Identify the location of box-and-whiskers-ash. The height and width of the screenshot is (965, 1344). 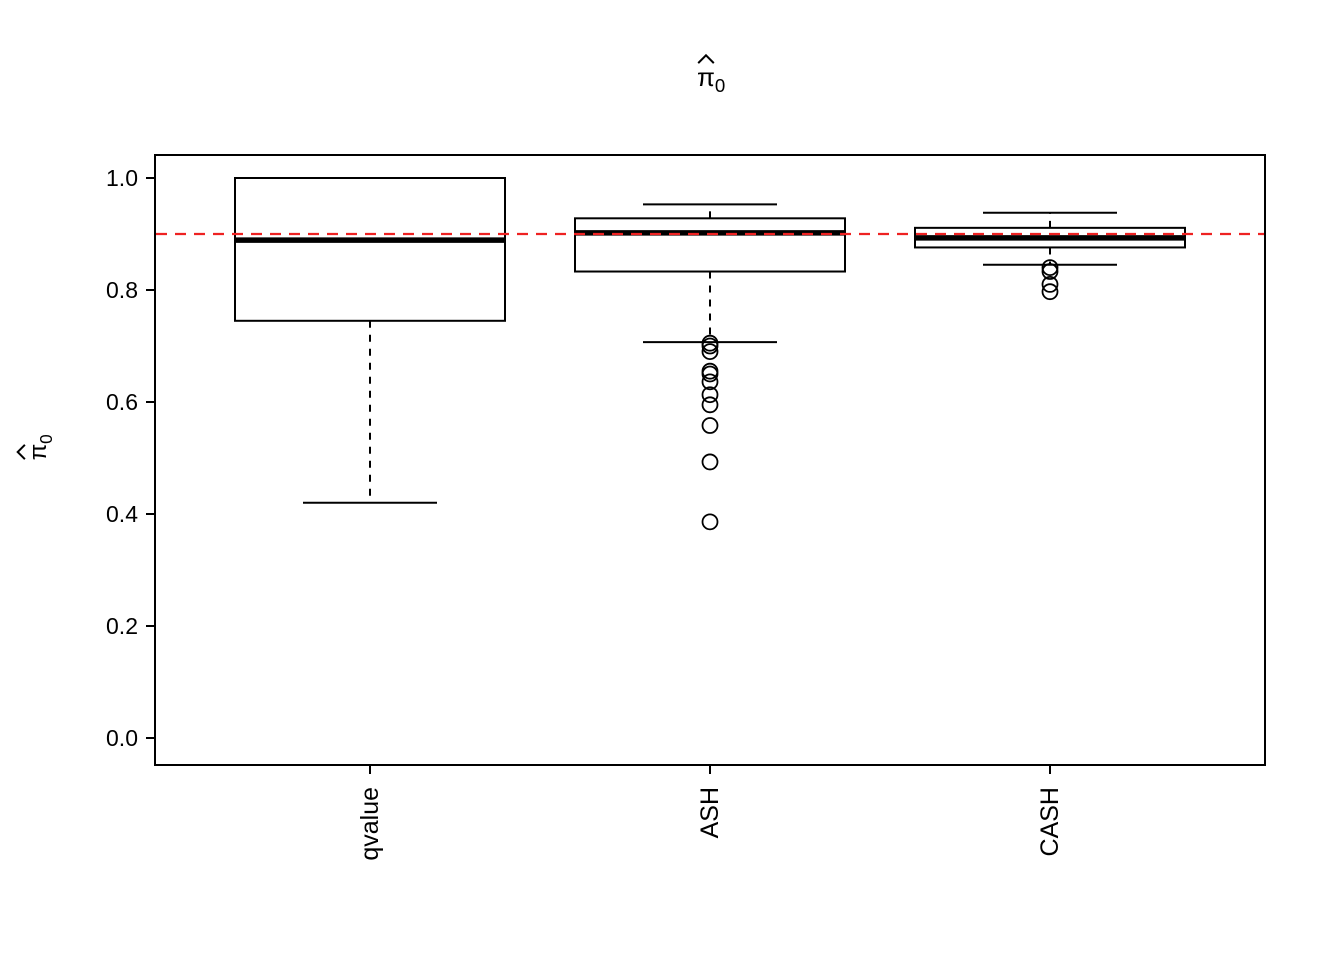
(710, 367).